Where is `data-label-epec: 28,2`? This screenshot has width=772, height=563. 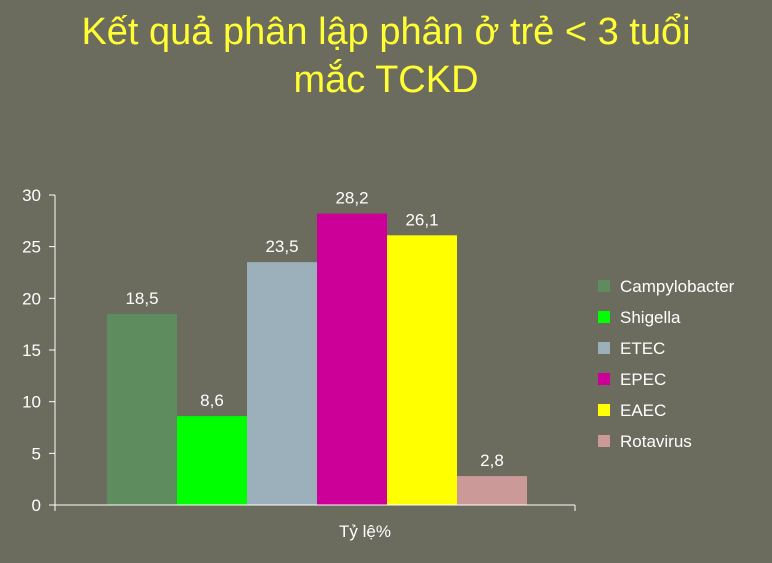
data-label-epec: 28,2 is located at coordinates (351, 198).